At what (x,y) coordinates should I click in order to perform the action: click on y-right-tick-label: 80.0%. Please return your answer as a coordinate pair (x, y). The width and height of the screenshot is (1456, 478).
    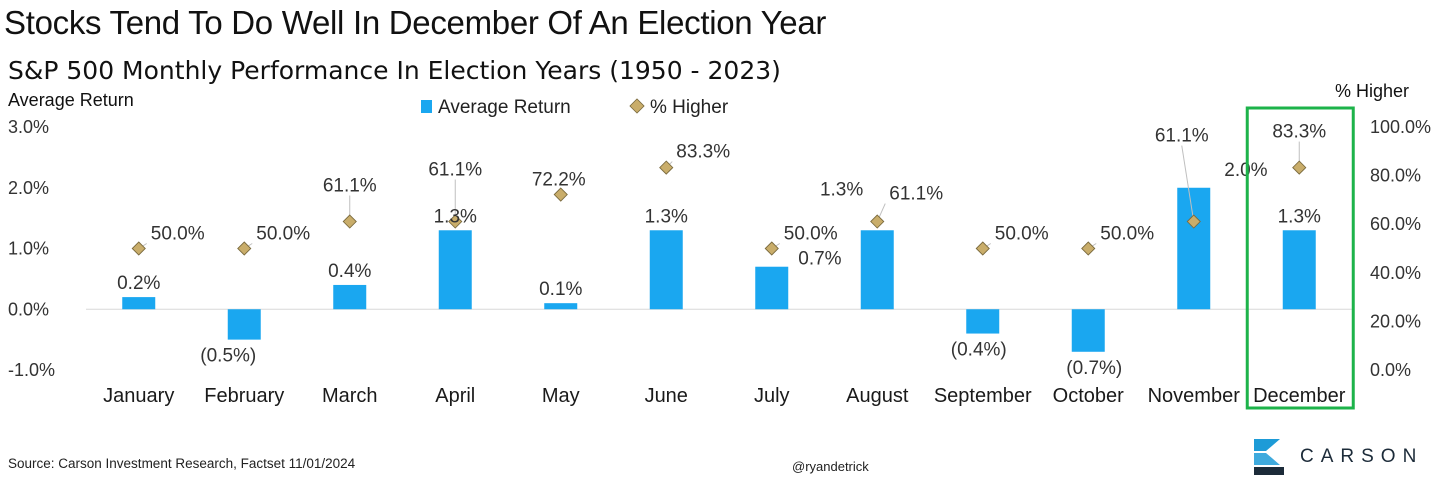
    Looking at the image, I should click on (1395, 176).